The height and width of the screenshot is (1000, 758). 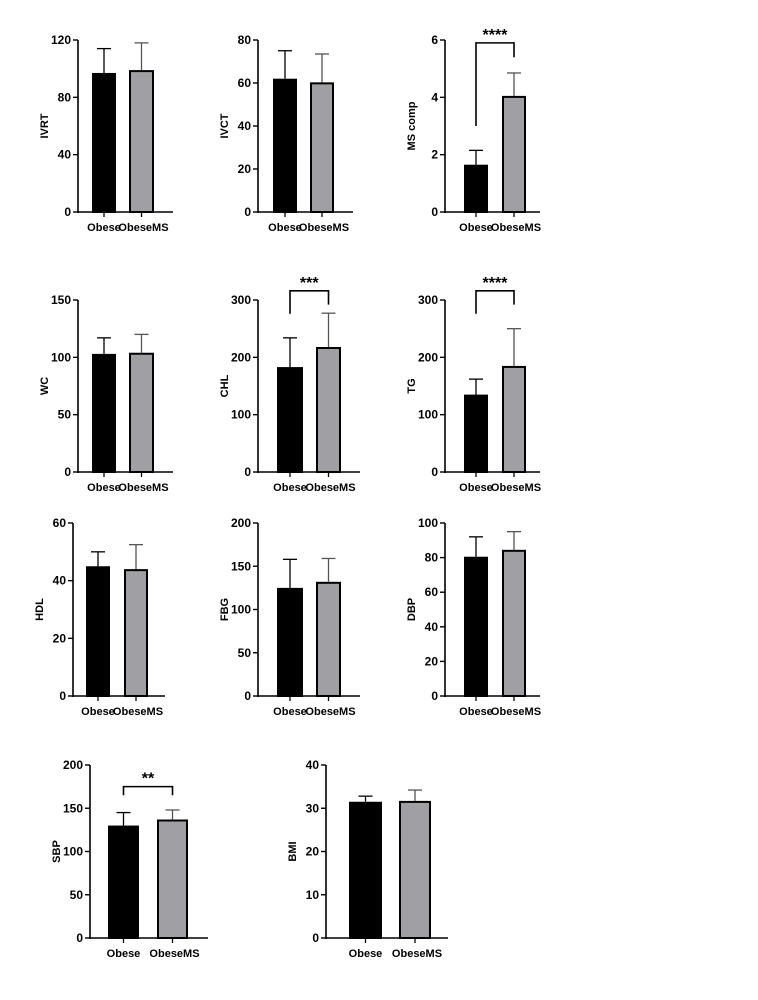 I want to click on y-tick-label: 30, so click(x=313, y=808).